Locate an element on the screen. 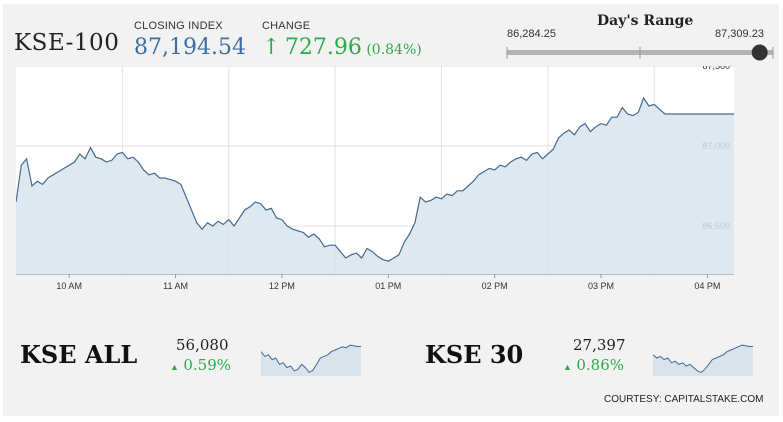  mini-index-value-kse-30: 27,397 is located at coordinates (599, 345).